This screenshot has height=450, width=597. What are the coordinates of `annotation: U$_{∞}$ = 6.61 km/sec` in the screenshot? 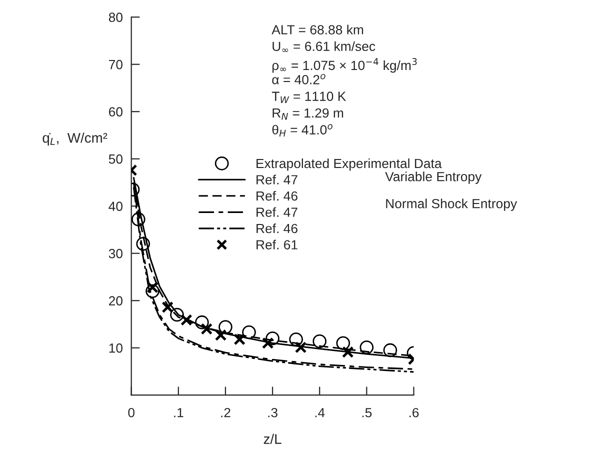 It's located at (324, 46).